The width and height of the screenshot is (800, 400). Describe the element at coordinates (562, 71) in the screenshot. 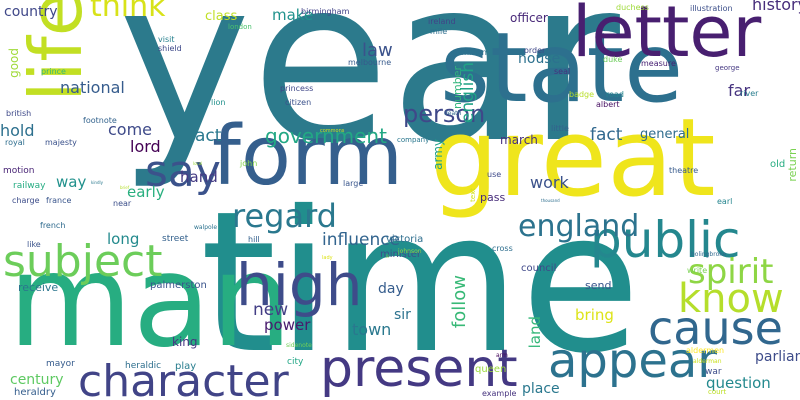

I see `word-seal: seal` at that location.